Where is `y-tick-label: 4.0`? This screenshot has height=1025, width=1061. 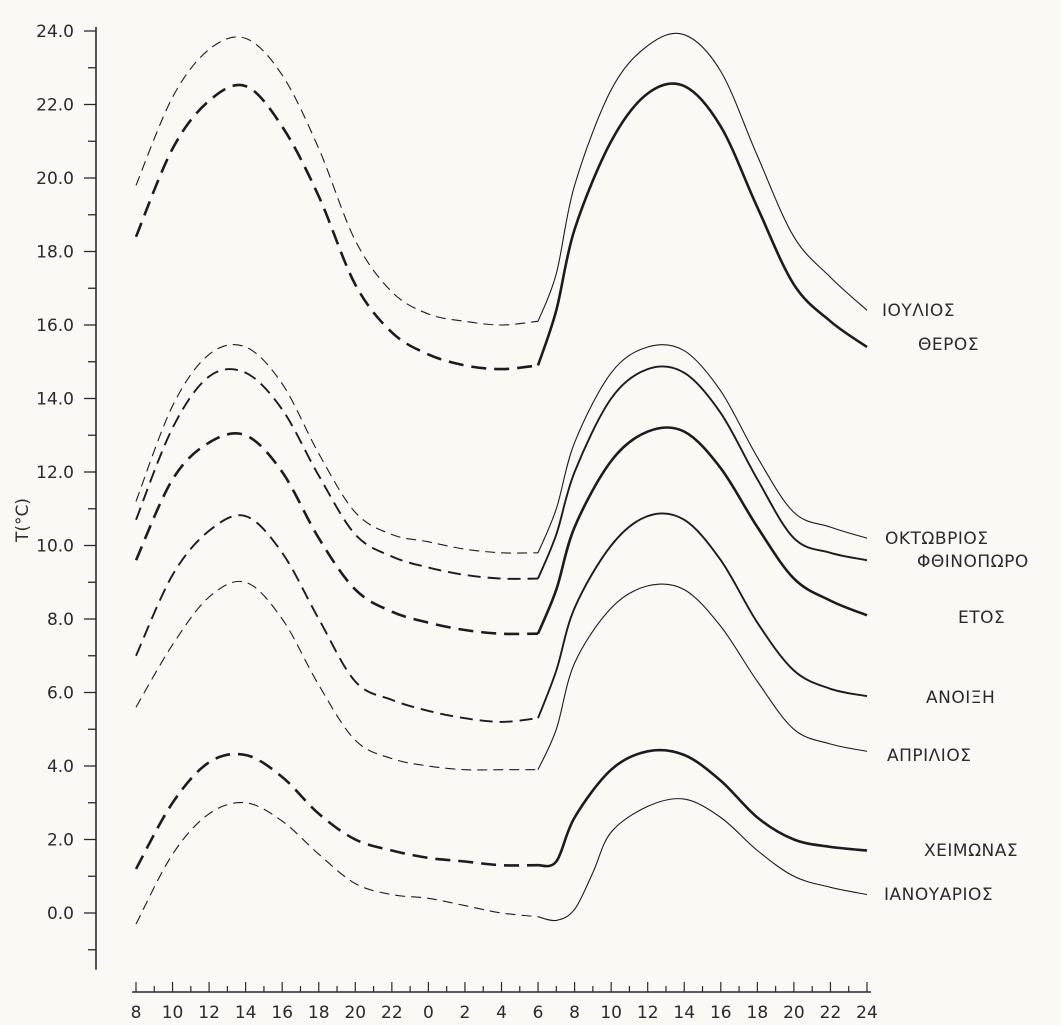 y-tick-label: 4.0 is located at coordinates (60, 767).